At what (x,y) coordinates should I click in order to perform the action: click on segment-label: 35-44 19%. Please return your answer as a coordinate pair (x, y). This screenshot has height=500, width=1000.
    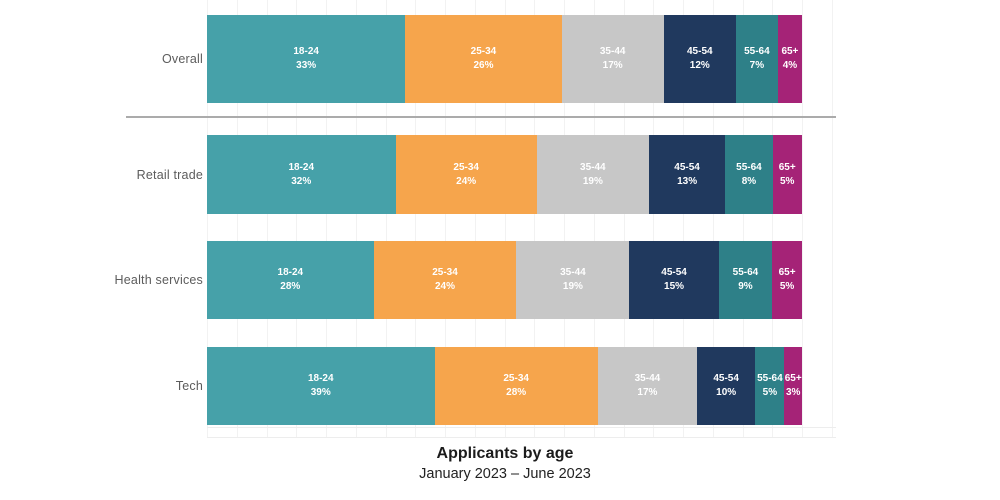
    Looking at the image, I should click on (593, 175).